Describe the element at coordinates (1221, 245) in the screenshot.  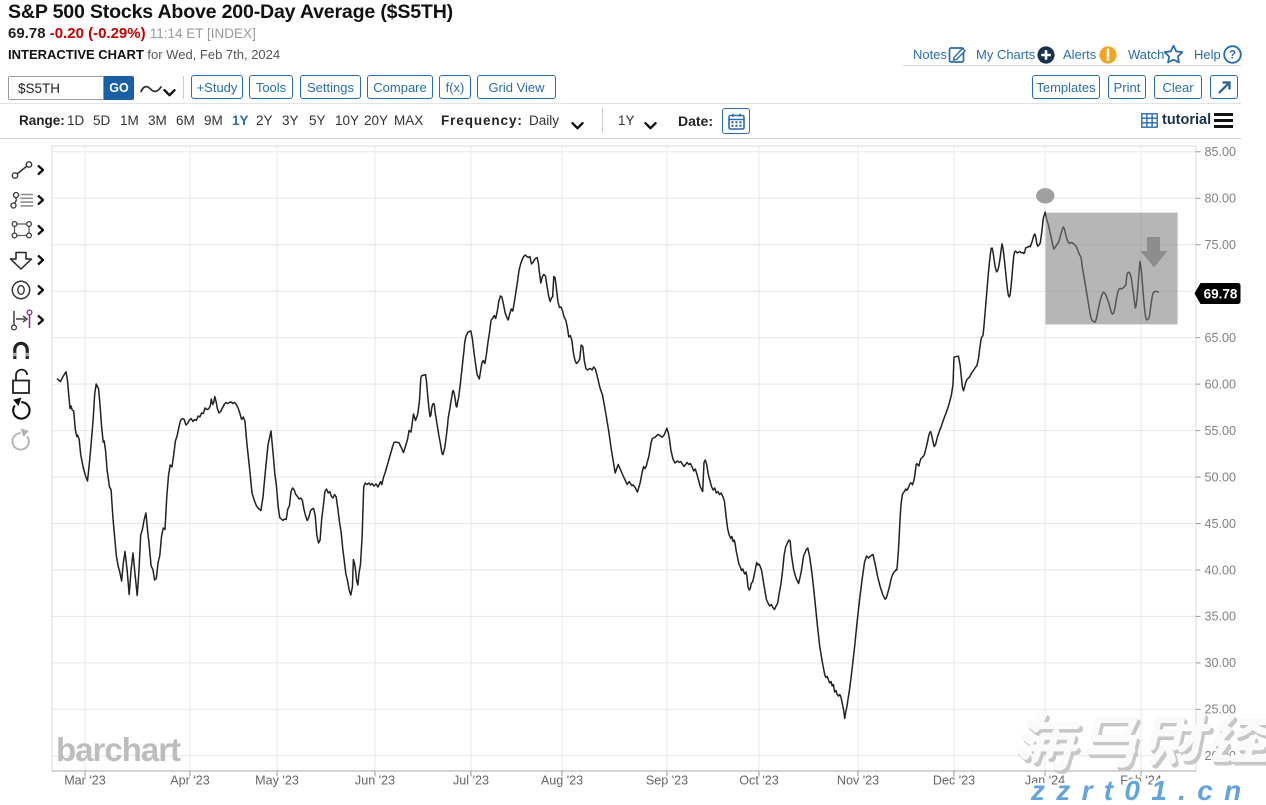
I see `svg-text: 75.00` at that location.